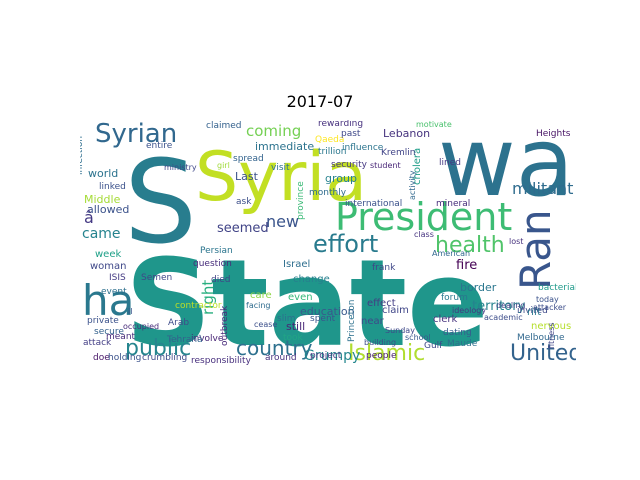  What do you see at coordinates (328, 193) in the screenshot?
I see `word-monthly: monthly` at bounding box center [328, 193].